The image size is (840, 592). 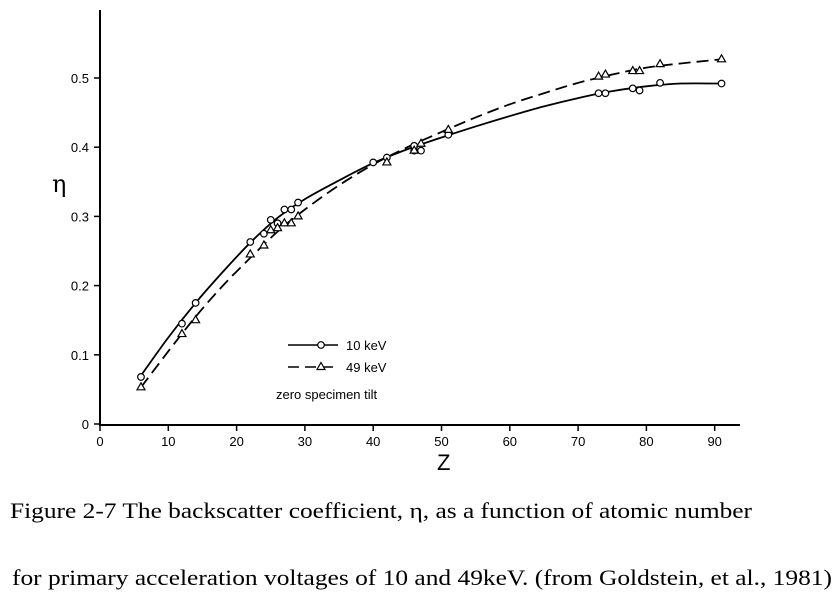 I want to click on y-tick-label: 0.1, so click(x=80, y=355).